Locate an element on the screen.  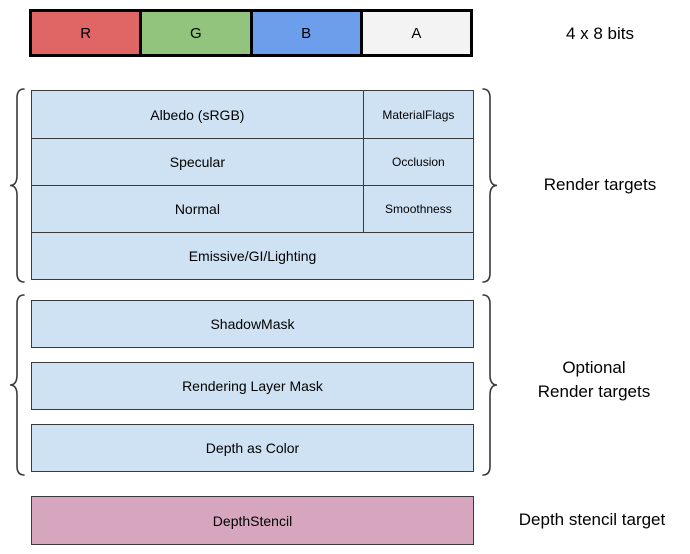
brace-left-render-targets is located at coordinates (17, 185).